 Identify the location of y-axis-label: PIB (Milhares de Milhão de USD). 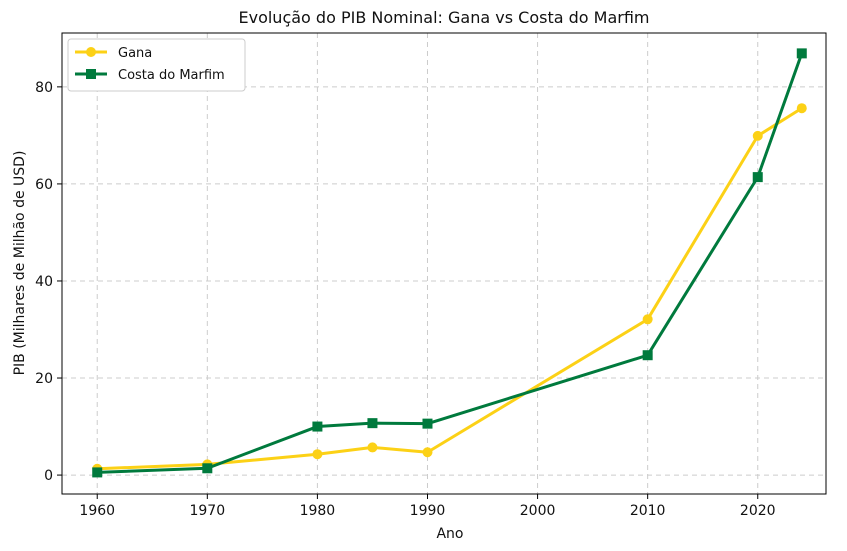
(20, 263).